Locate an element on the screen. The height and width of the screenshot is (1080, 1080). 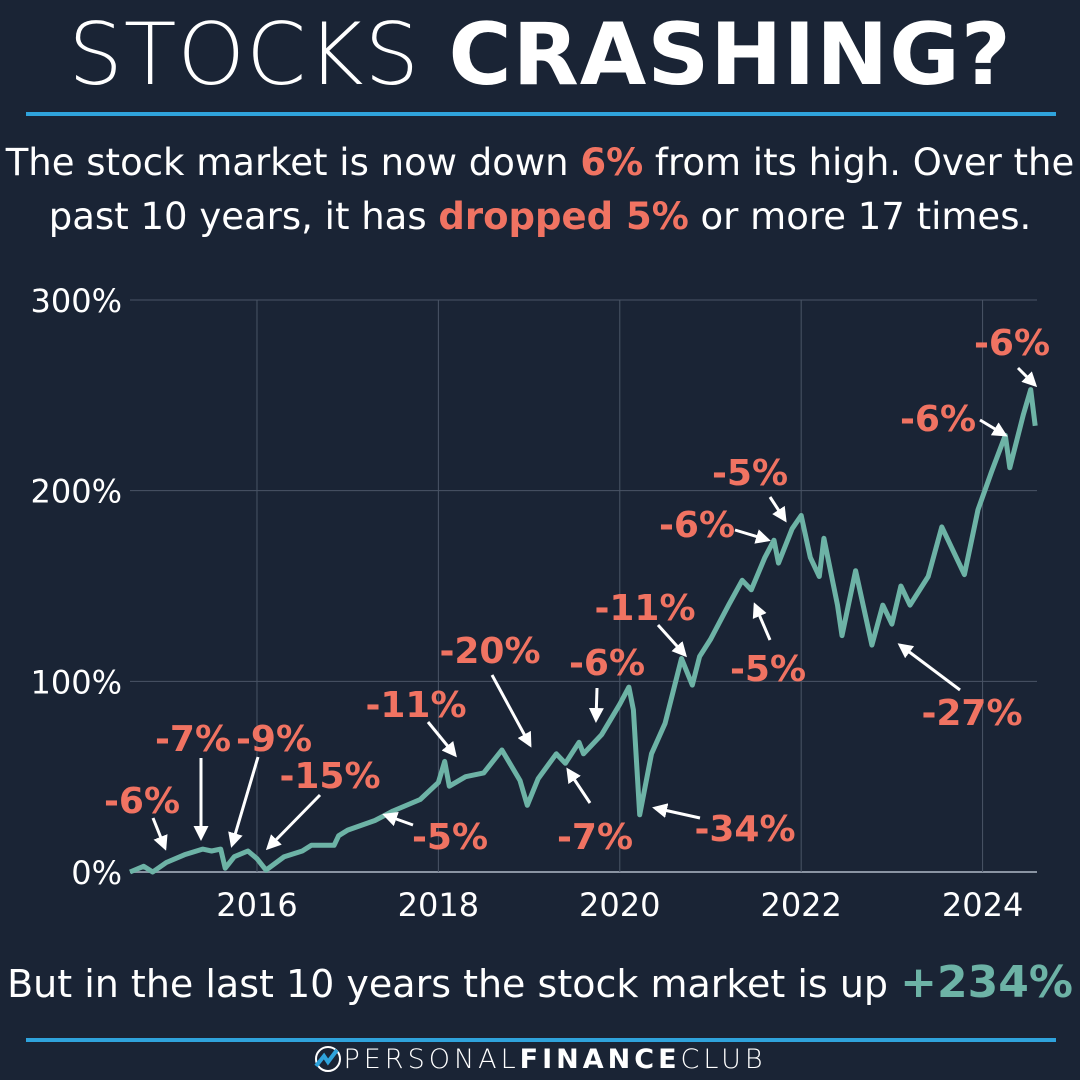
x-tick-label: 2020 is located at coordinates (619, 905).